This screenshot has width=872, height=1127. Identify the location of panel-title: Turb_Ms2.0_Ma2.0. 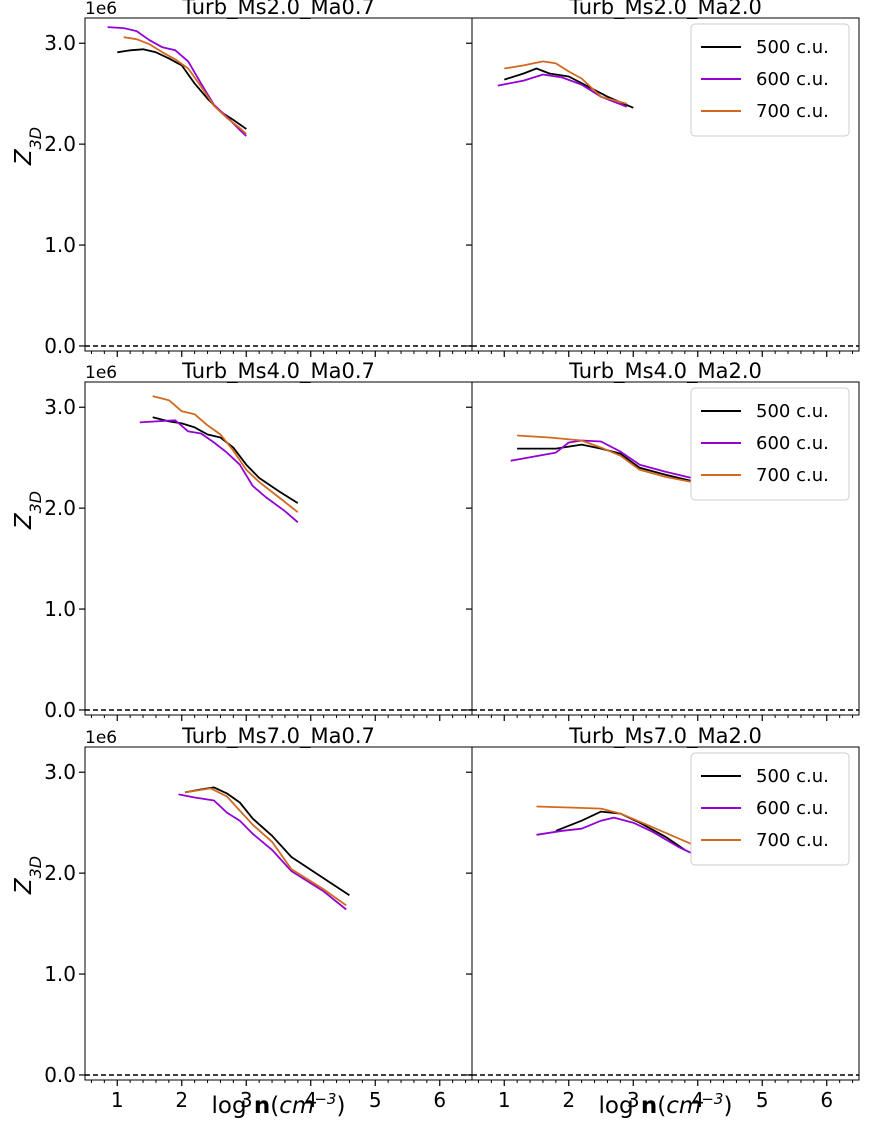
(665, 10).